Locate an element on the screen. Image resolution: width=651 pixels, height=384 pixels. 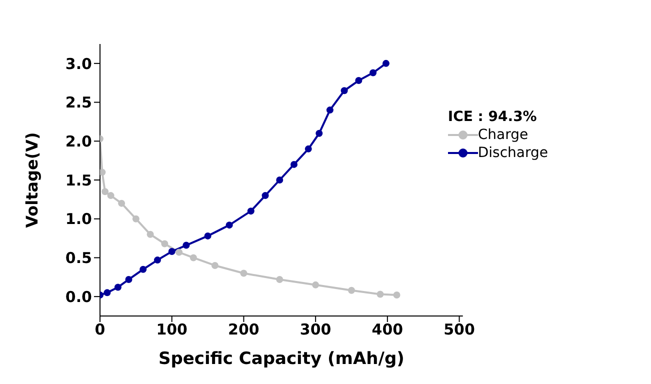
x-tick-label: 300 is located at coordinates (316, 329).